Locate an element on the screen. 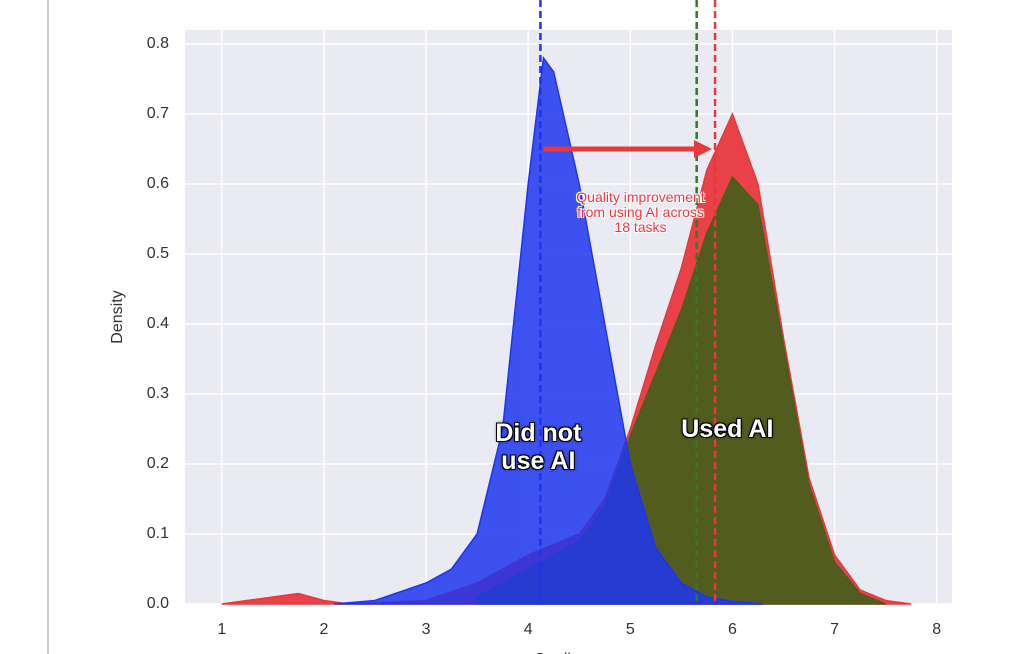  series-label: Used AI is located at coordinates (727, 429).